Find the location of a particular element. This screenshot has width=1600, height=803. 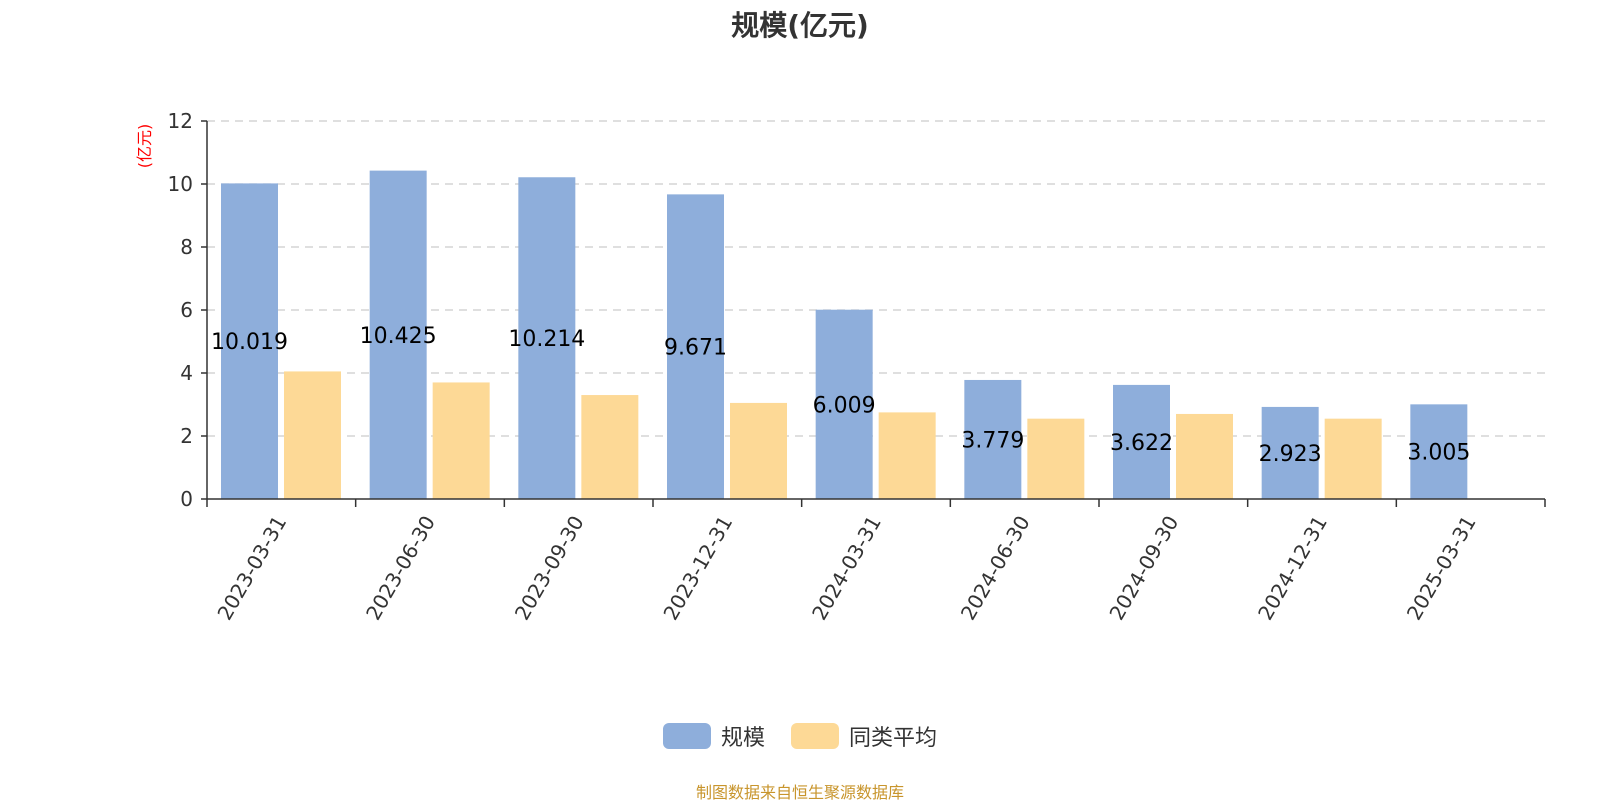

data-label: 6.009 is located at coordinates (844, 405).